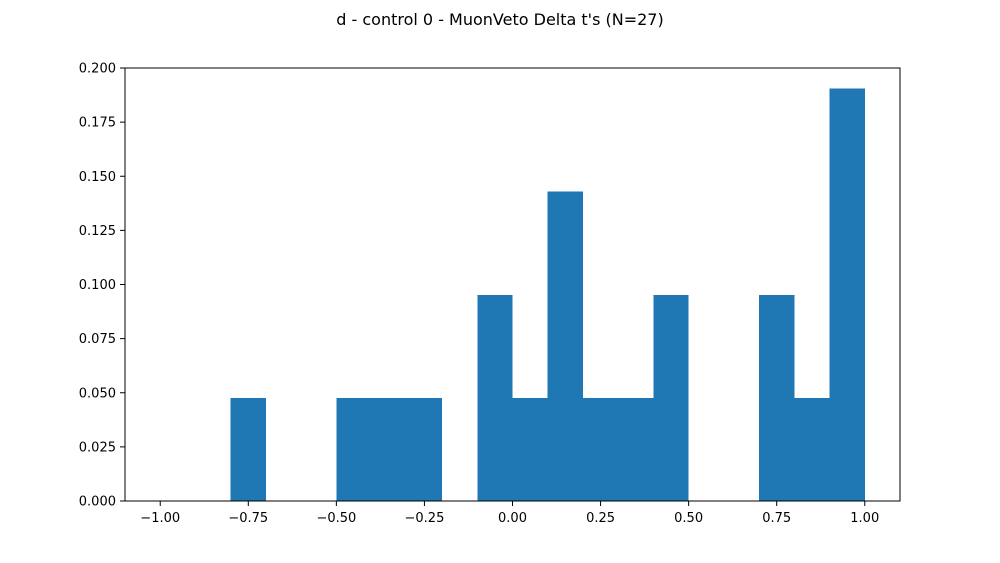  What do you see at coordinates (600, 518) in the screenshot?
I see `x-tick-label-5: 0.25` at bounding box center [600, 518].